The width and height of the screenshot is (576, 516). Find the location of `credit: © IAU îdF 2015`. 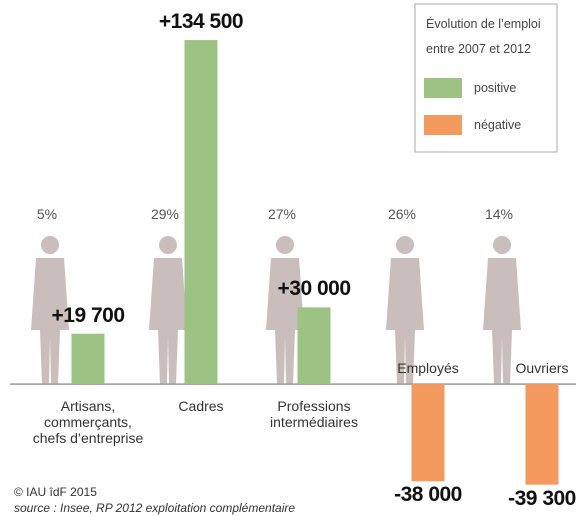

credit: © IAU îdF 2015 is located at coordinates (55, 492).